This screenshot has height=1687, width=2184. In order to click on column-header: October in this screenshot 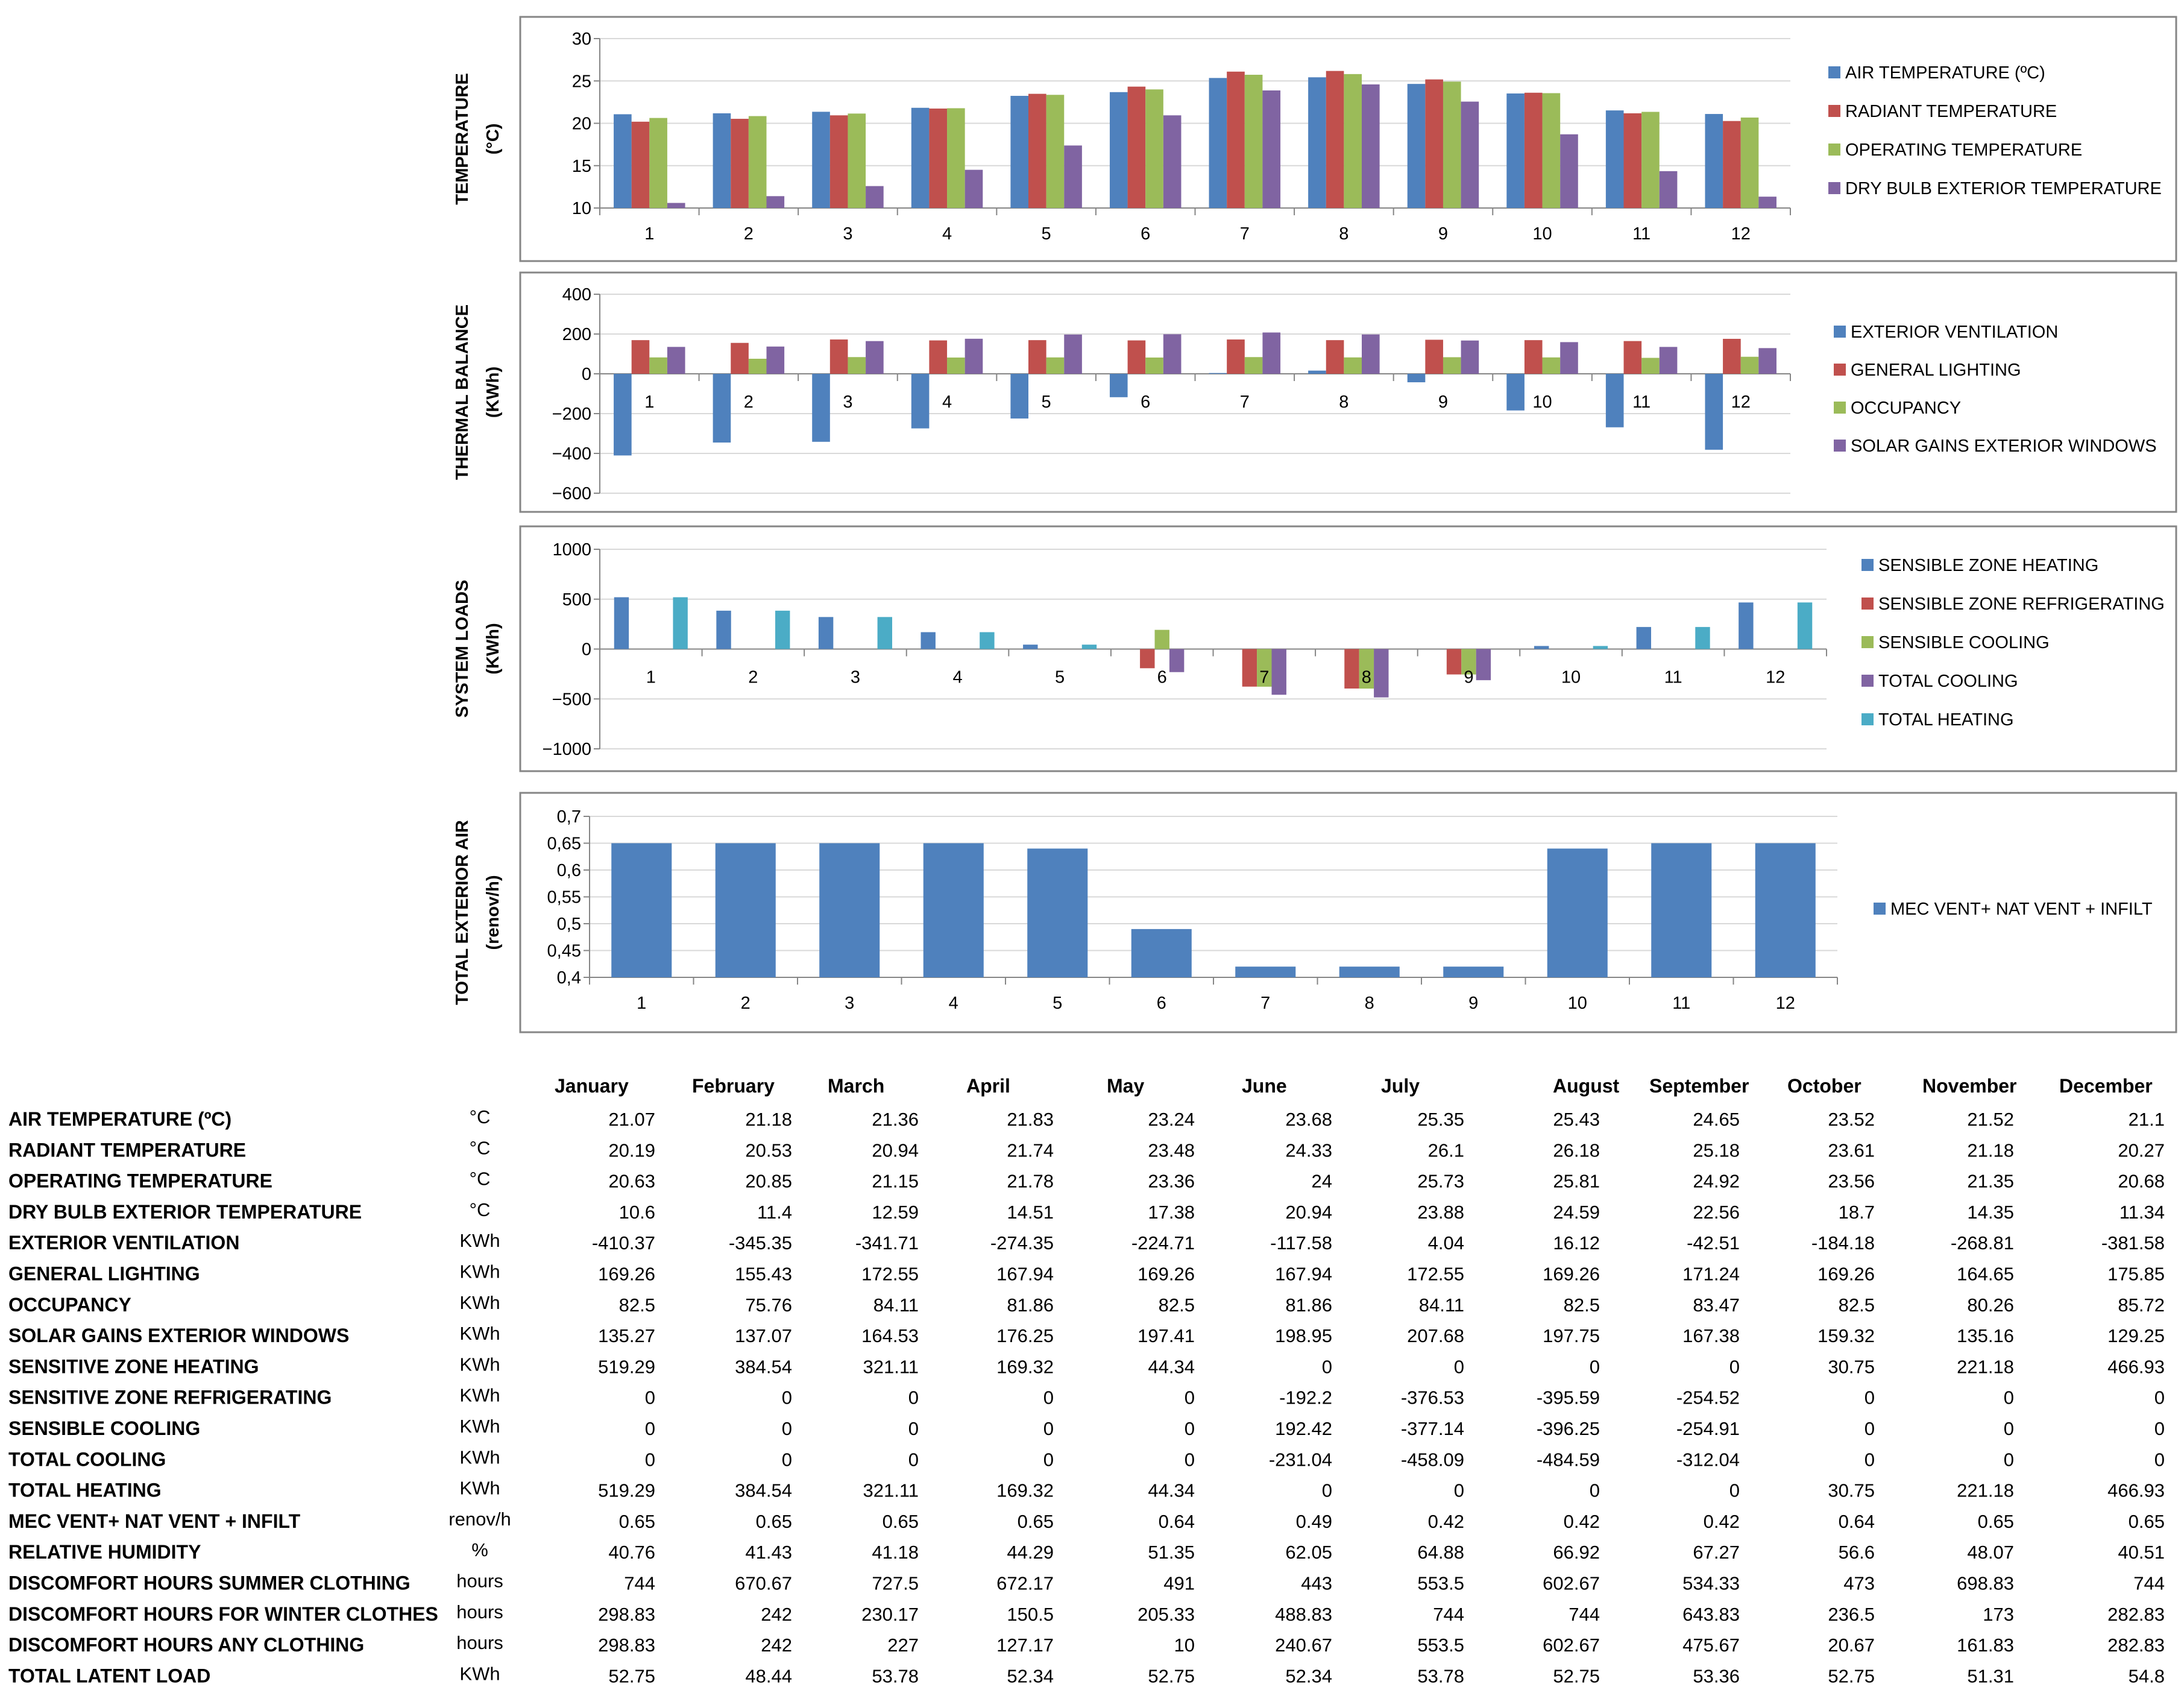, I will do `click(1824, 1086)`.